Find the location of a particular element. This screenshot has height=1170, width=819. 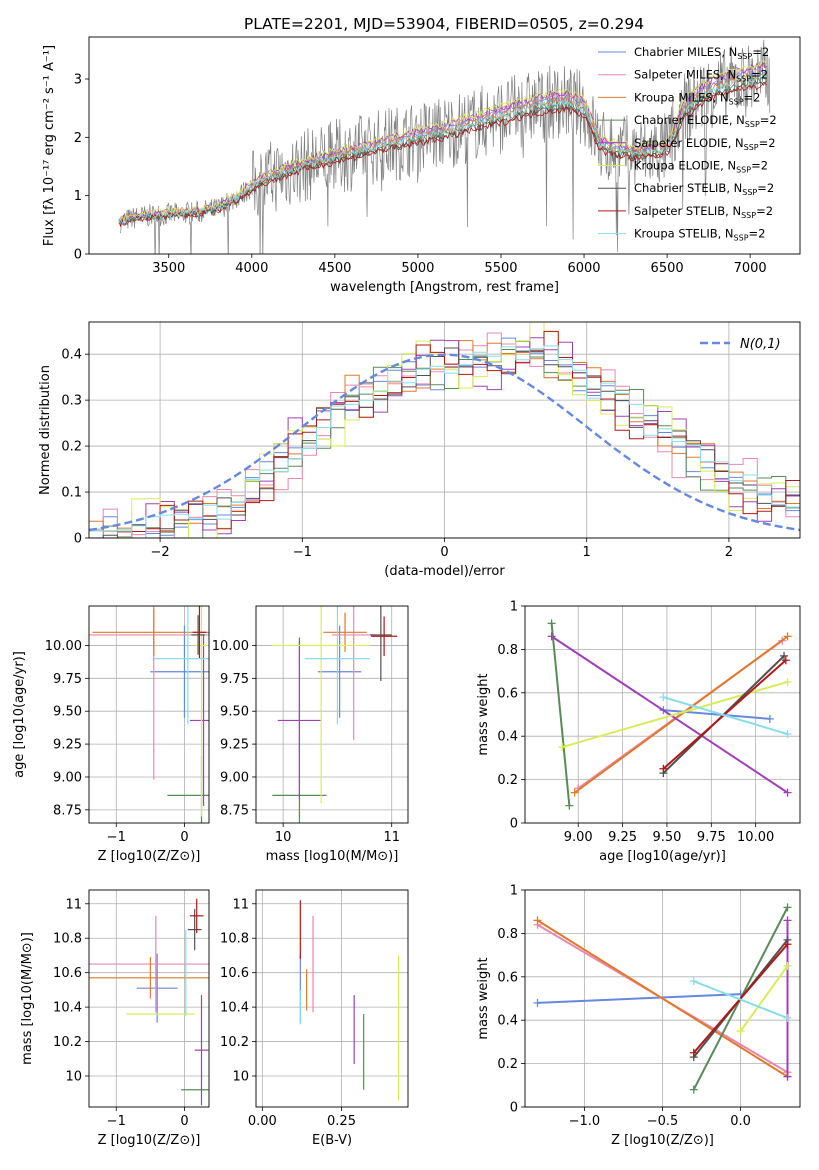

histogram-salpeter-elodie is located at coordinates (444, 437).